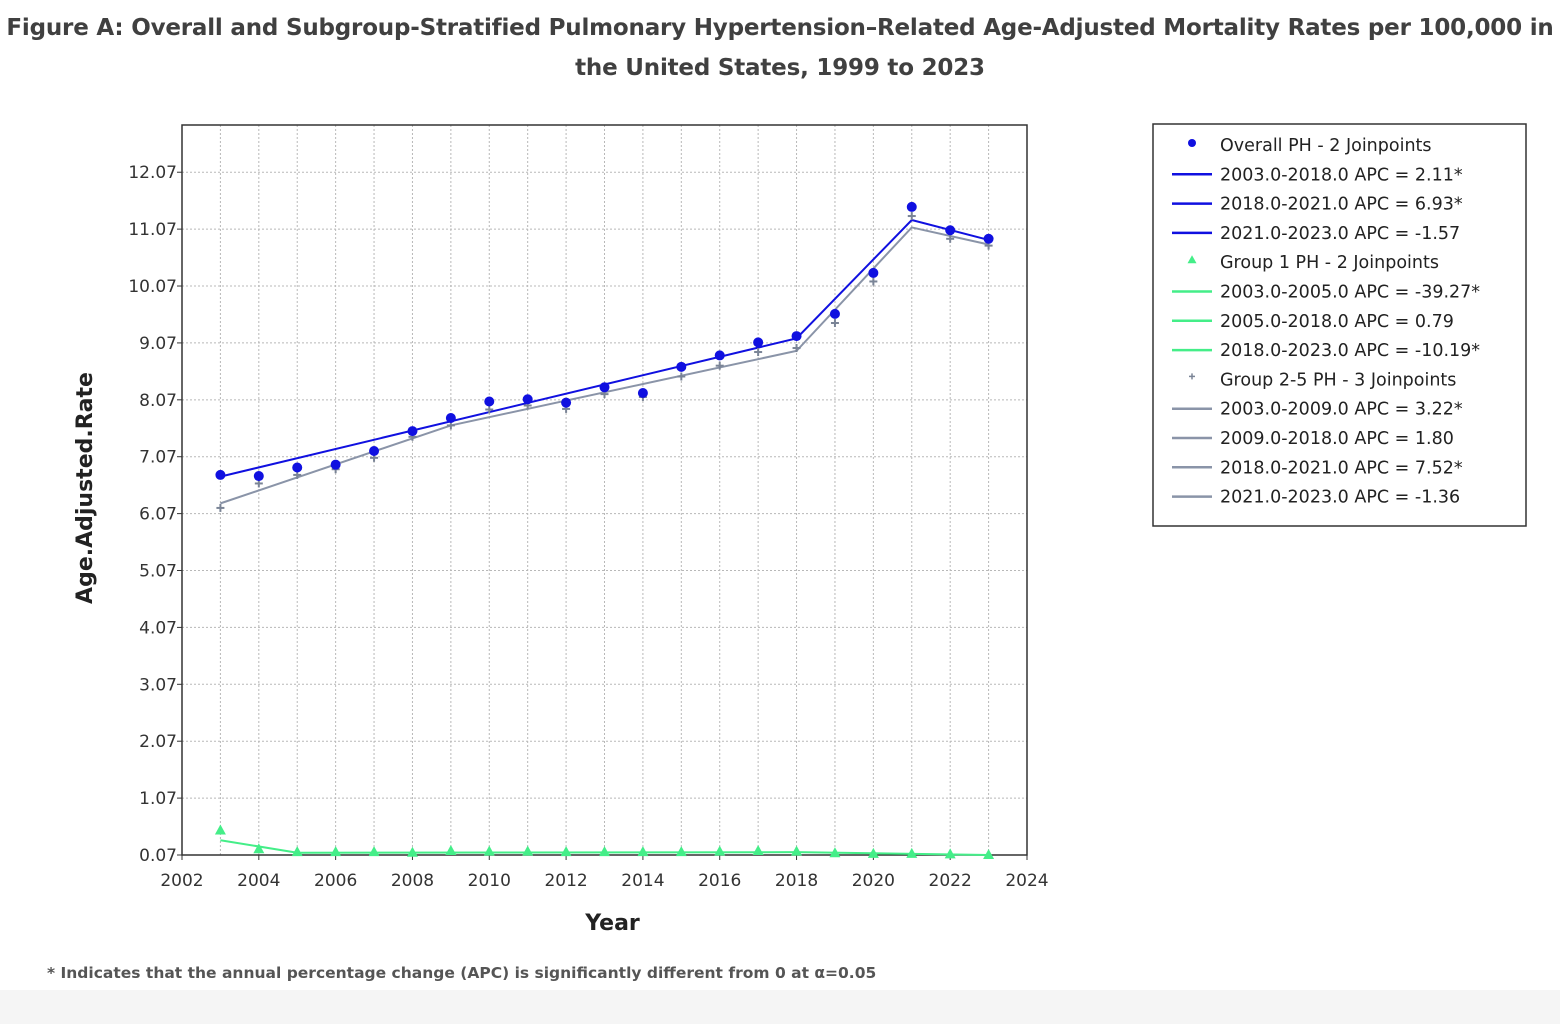  I want to click on legend-label: 2018.0-2021.0 APC = 6.93*, so click(1341, 205).